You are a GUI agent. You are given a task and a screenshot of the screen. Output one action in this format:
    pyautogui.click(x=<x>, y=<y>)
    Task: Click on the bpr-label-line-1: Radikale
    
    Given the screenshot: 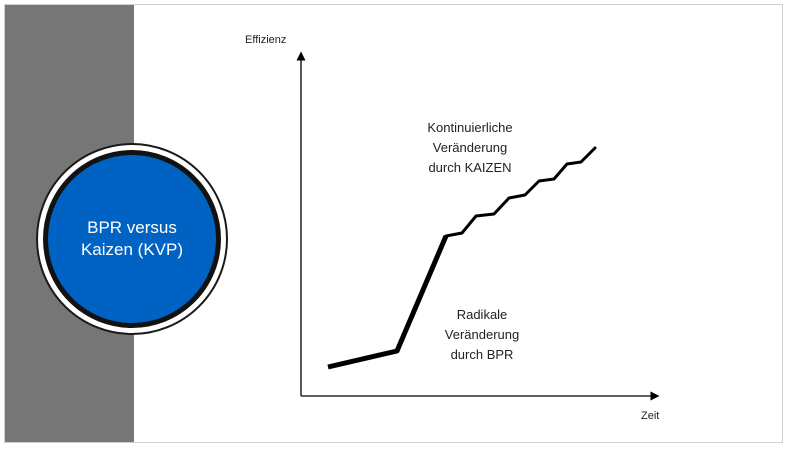 What is the action you would take?
    pyautogui.click(x=482, y=314)
    